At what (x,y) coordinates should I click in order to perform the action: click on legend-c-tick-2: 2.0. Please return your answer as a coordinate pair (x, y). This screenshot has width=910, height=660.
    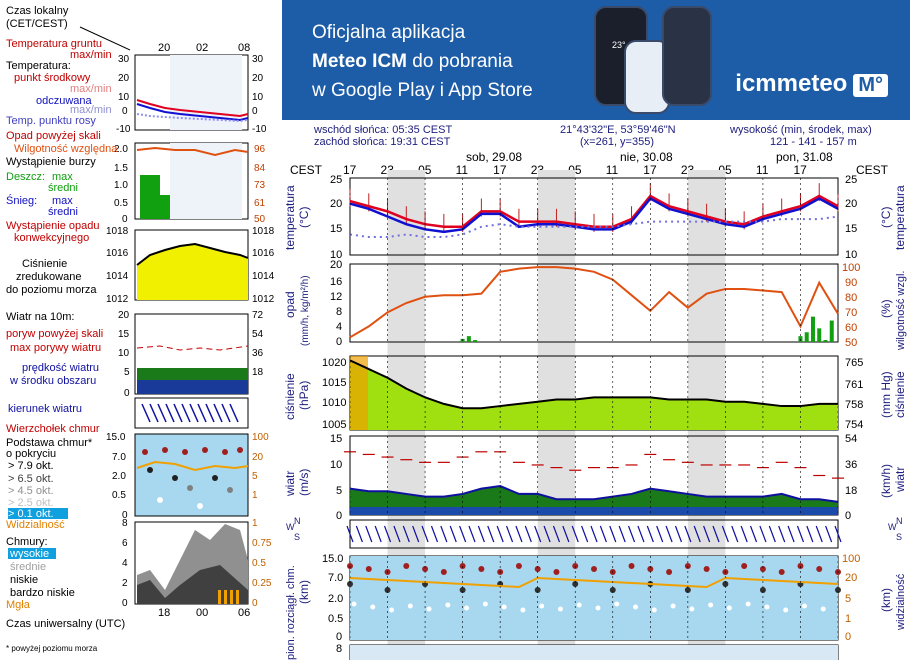
    Looking at the image, I should click on (119, 476).